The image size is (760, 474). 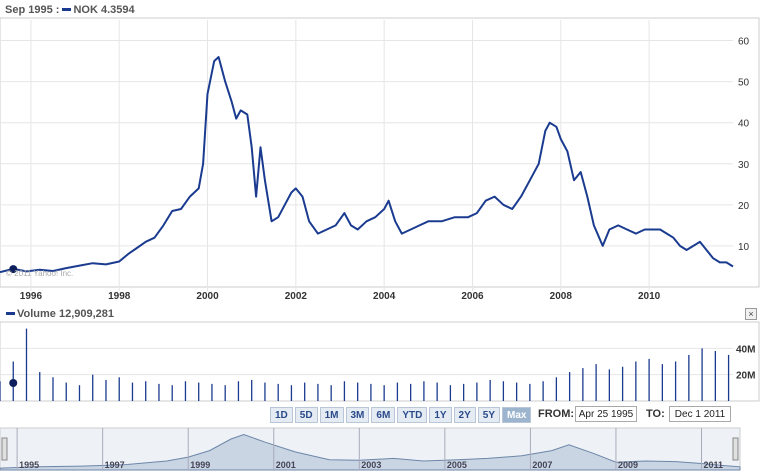 I want to click on volume-header: Volume 12,909,281, so click(x=58, y=314).